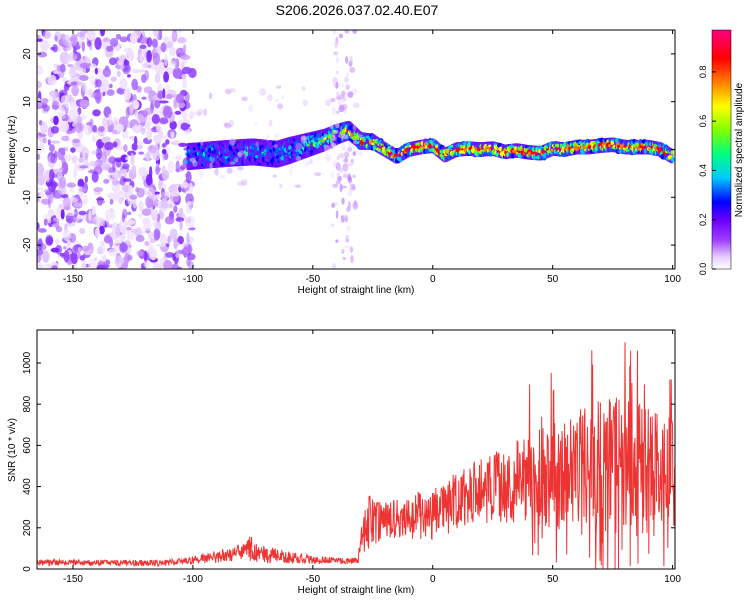 Image resolution: width=750 pixels, height=600 pixels. I want to click on y-tick-label: 0, so click(27, 149).